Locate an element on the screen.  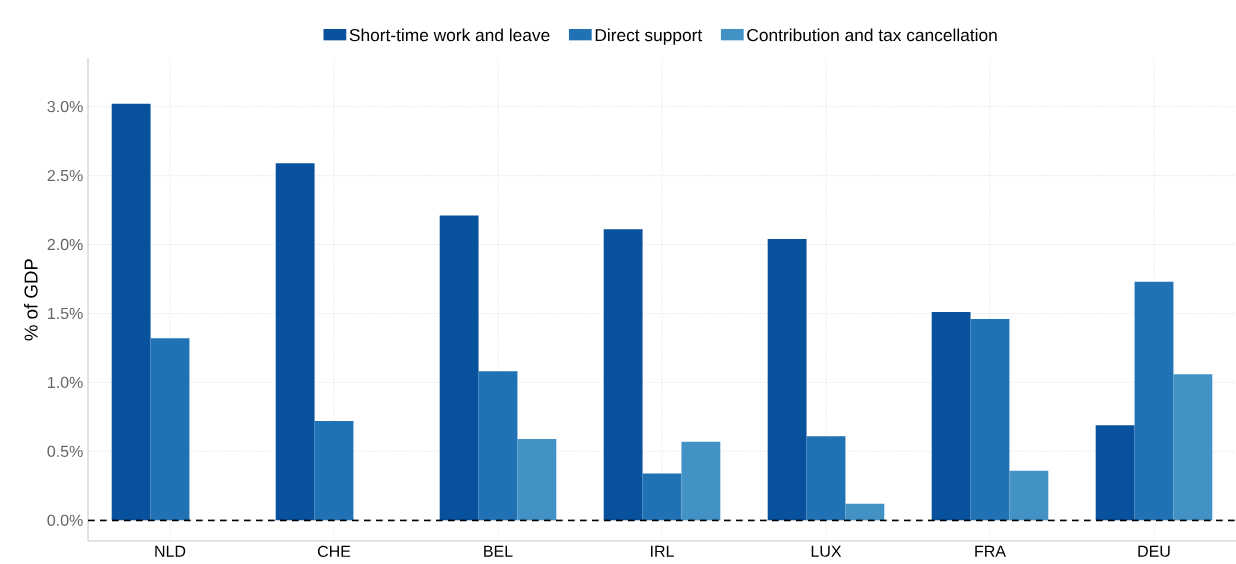
y-tick-label: 0.0% is located at coordinates (65, 520).